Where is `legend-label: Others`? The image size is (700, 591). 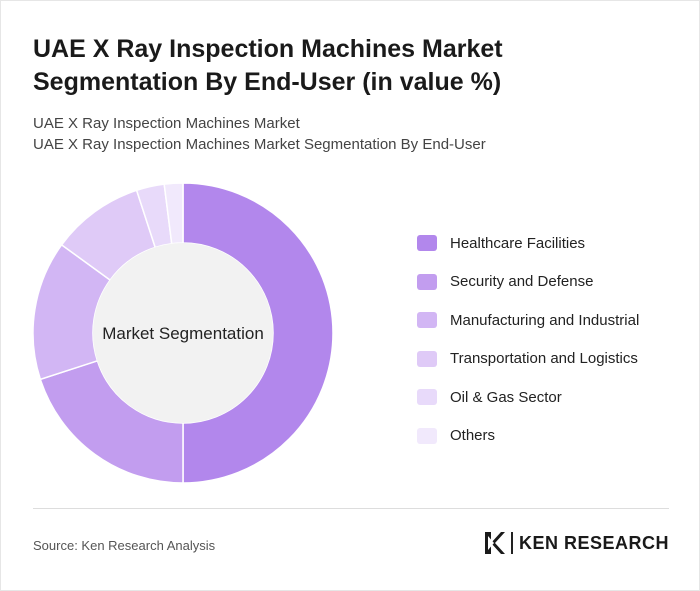
legend-label: Others is located at coordinates (473, 436).